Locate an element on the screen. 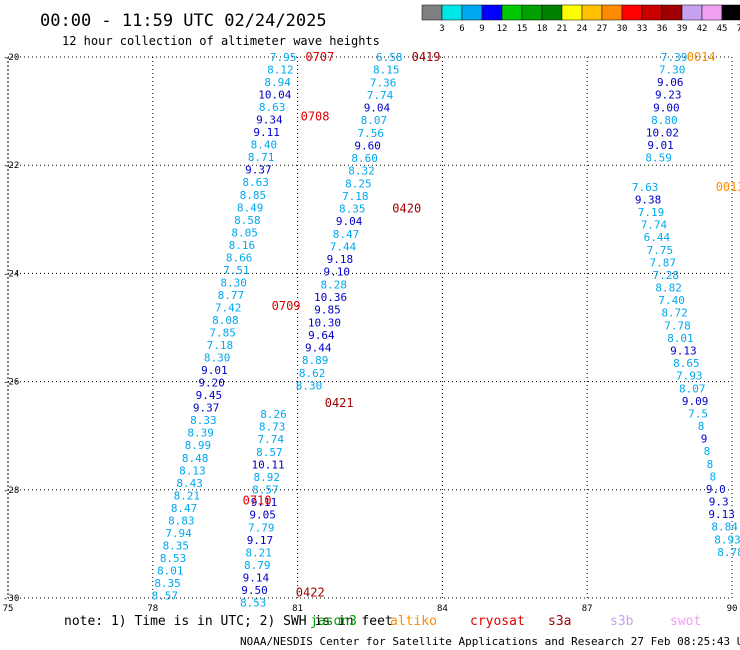 Image resolution: width=740 pixels, height=650 pixels. wave-height-label: 8.85 is located at coordinates (253, 195).